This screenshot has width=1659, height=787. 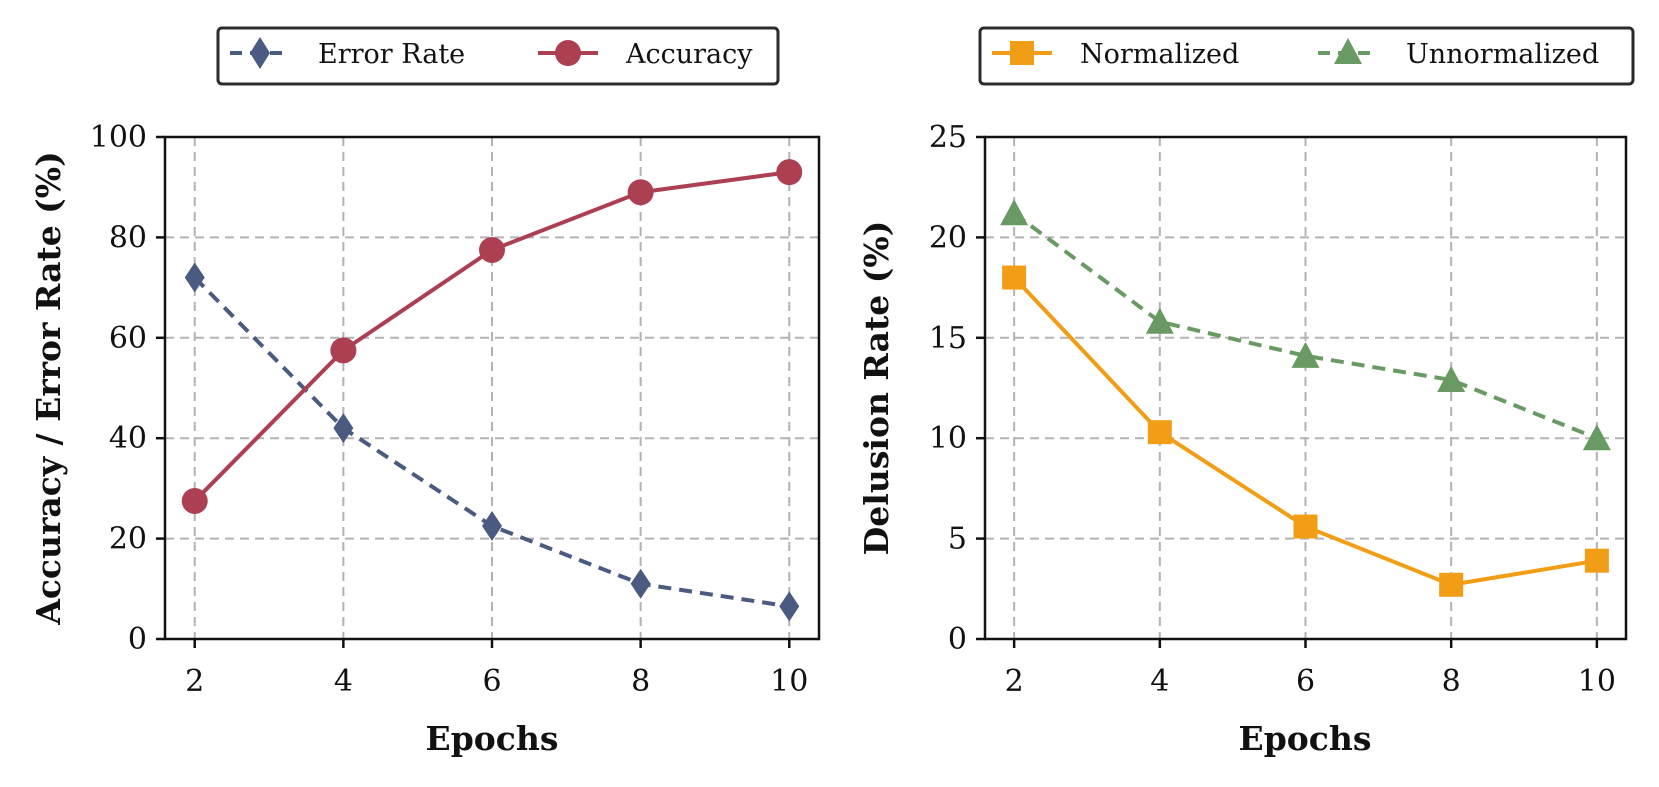 What do you see at coordinates (948, 237) in the screenshot?
I see `ytick-label-right-4: 20` at bounding box center [948, 237].